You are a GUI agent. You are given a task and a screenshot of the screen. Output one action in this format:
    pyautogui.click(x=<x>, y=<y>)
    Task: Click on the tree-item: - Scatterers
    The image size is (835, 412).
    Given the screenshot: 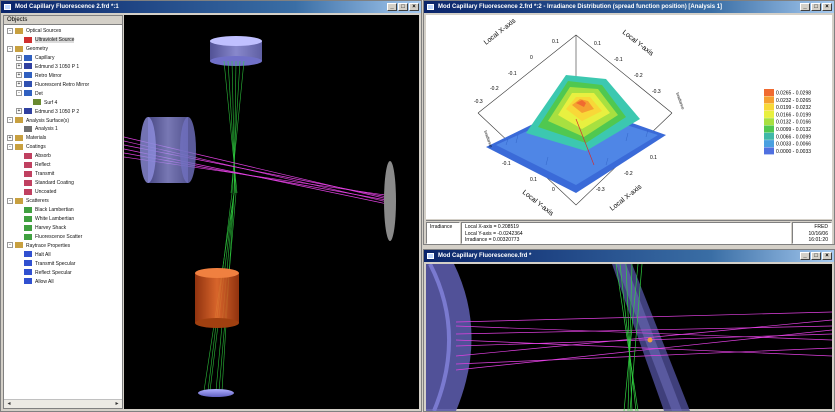 What is the action you would take?
    pyautogui.click(x=28, y=201)
    